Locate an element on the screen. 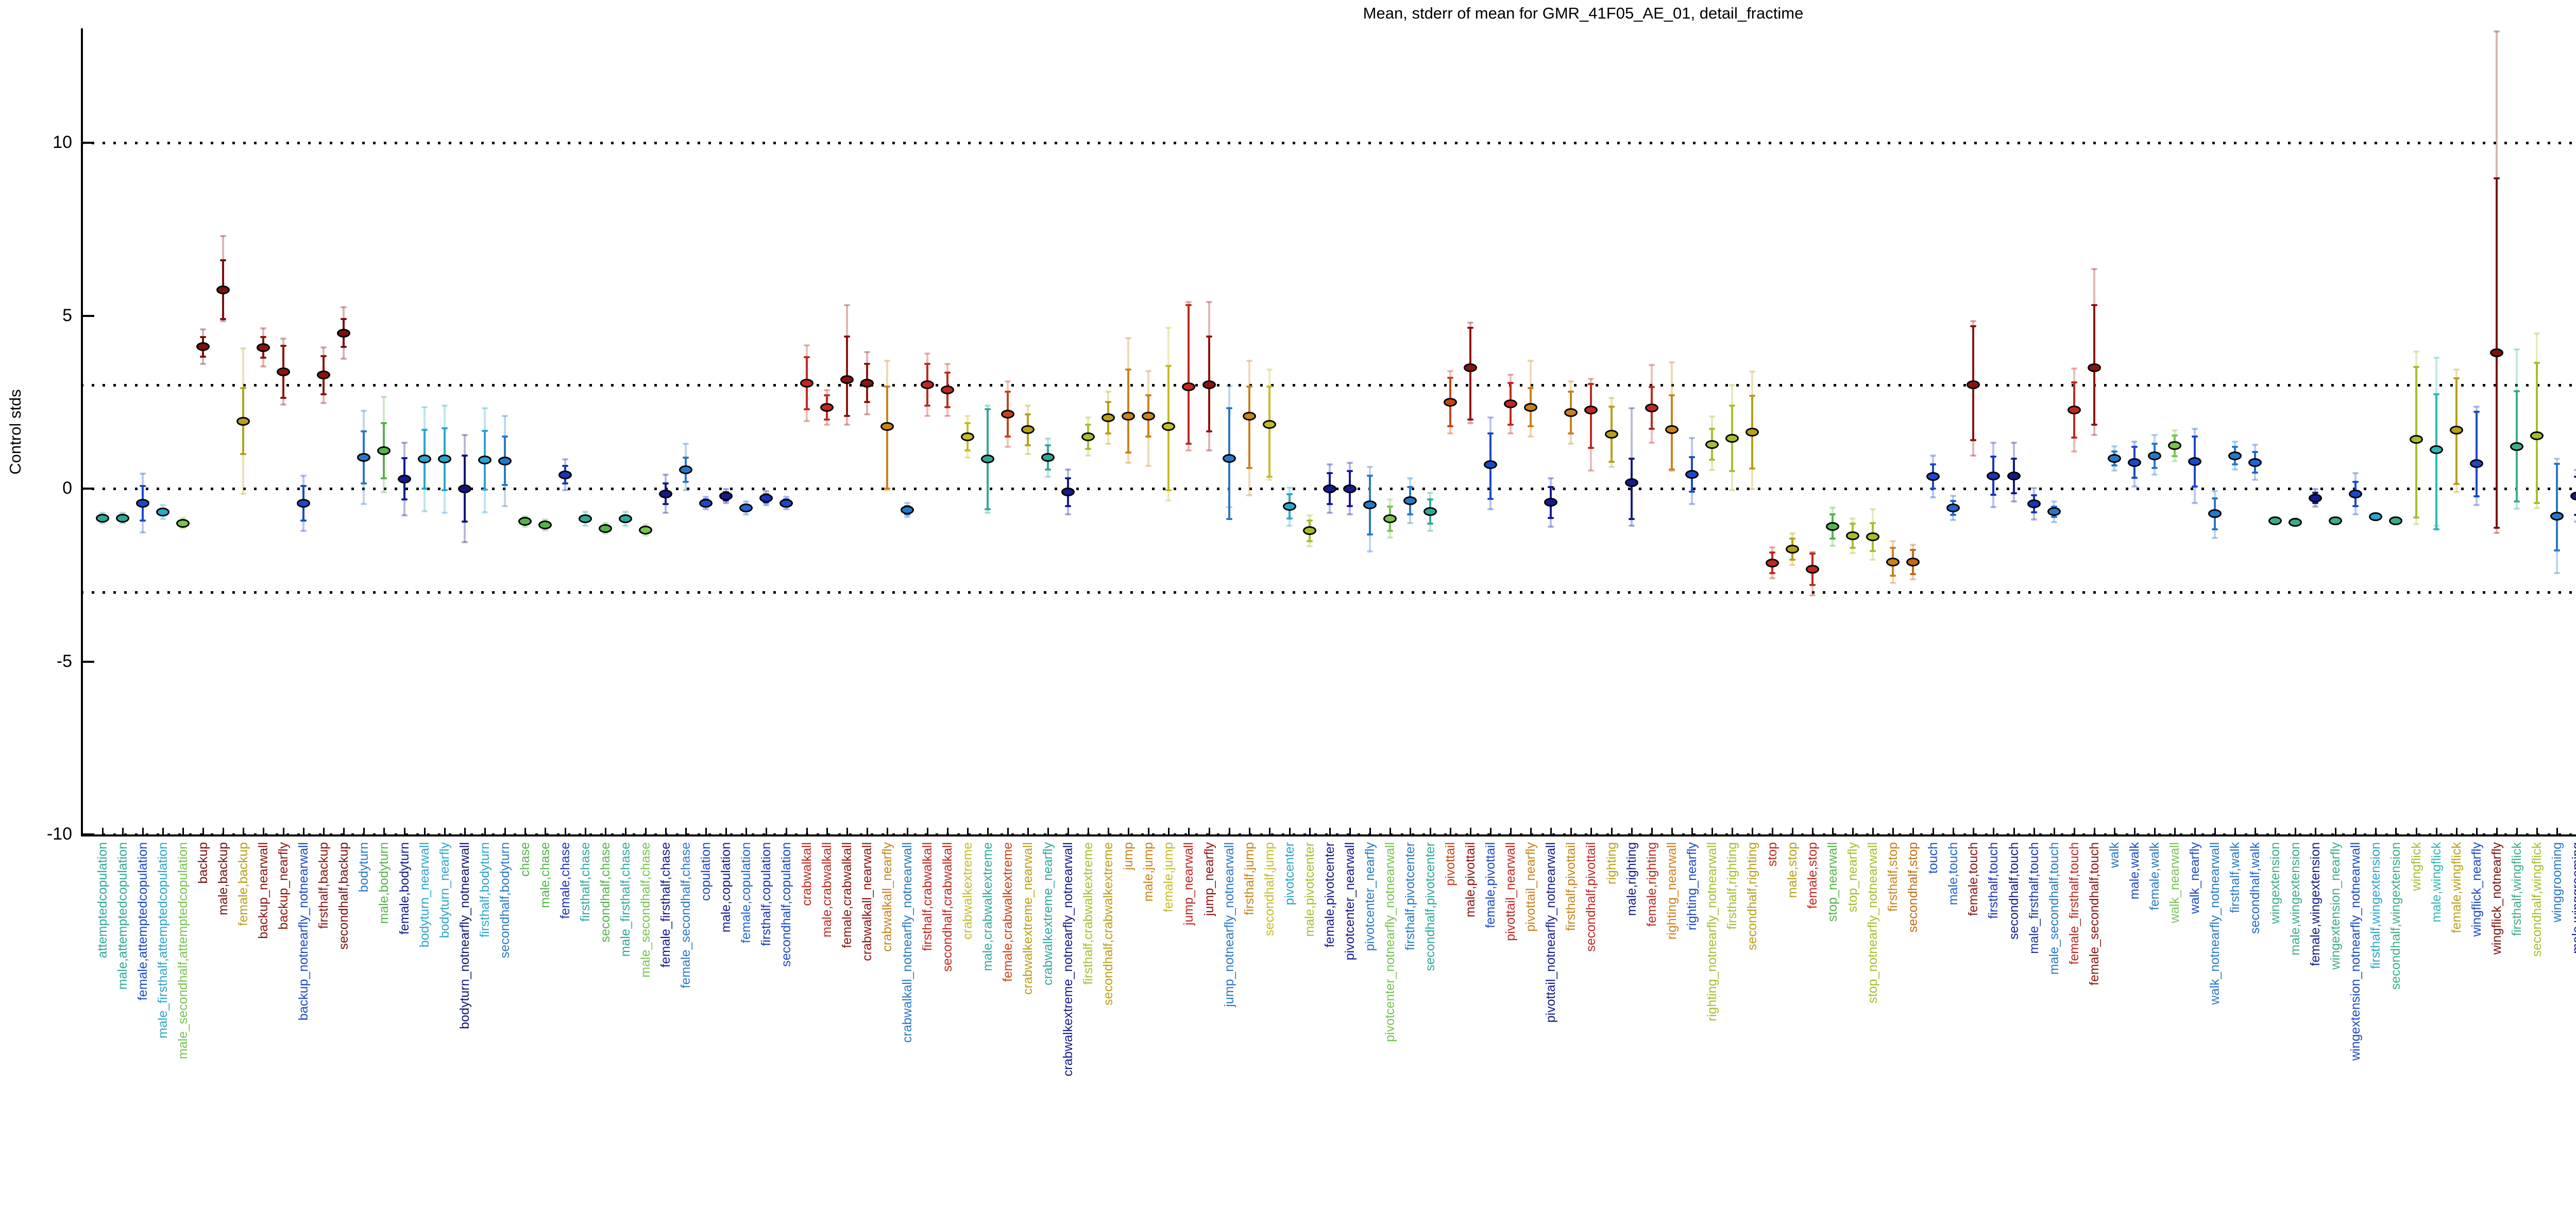  x-category-label: female,stop is located at coordinates (1812, 875).